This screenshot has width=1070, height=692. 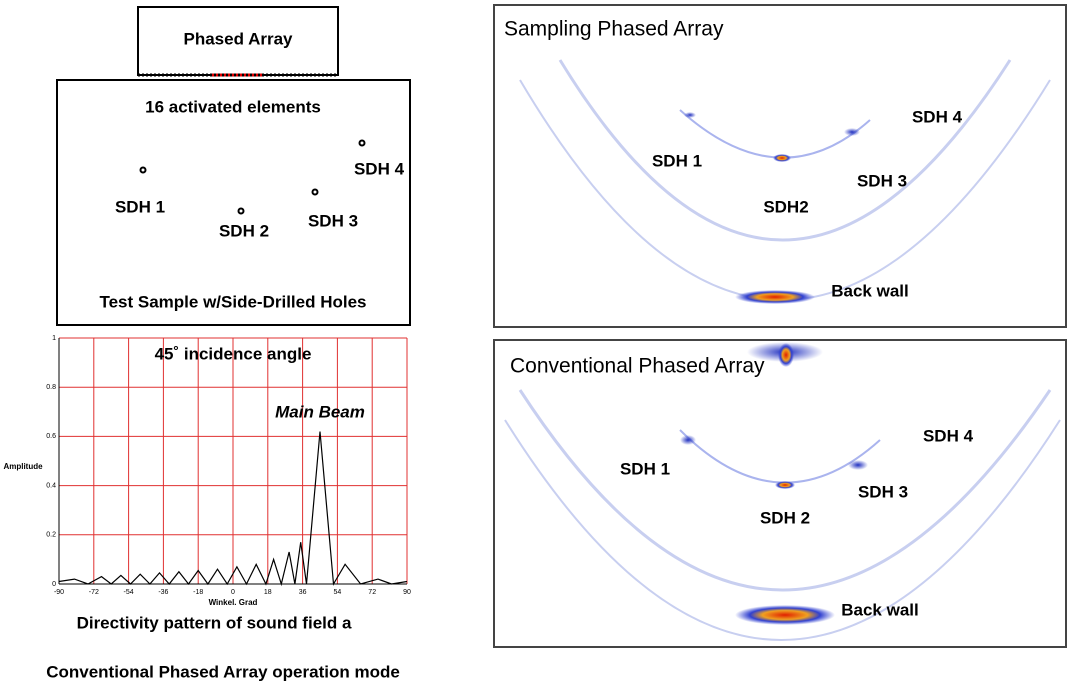 What do you see at coordinates (244, 230) in the screenshot?
I see `hole-label: SDH 2` at bounding box center [244, 230].